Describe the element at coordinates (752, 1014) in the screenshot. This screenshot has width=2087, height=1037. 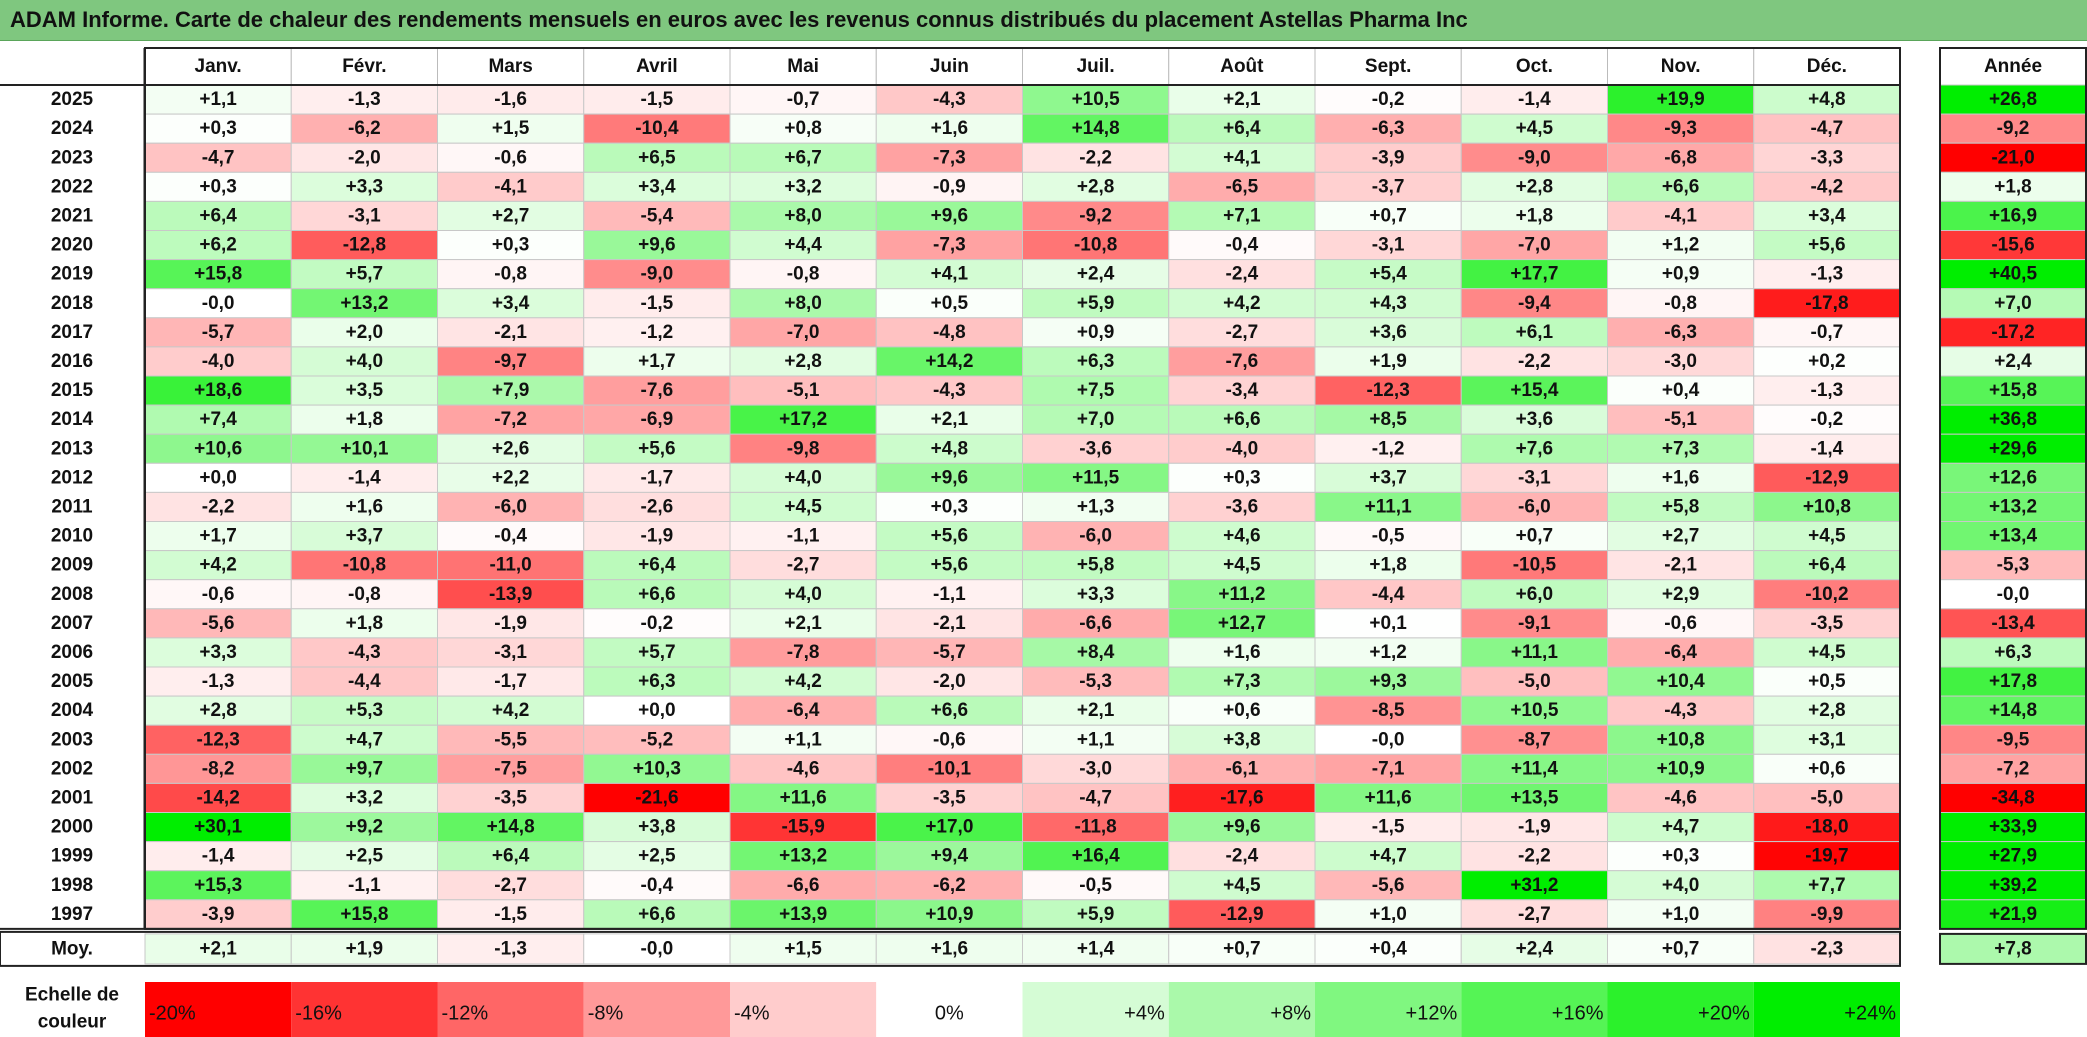
I see `scale-tick: -4%` at that location.